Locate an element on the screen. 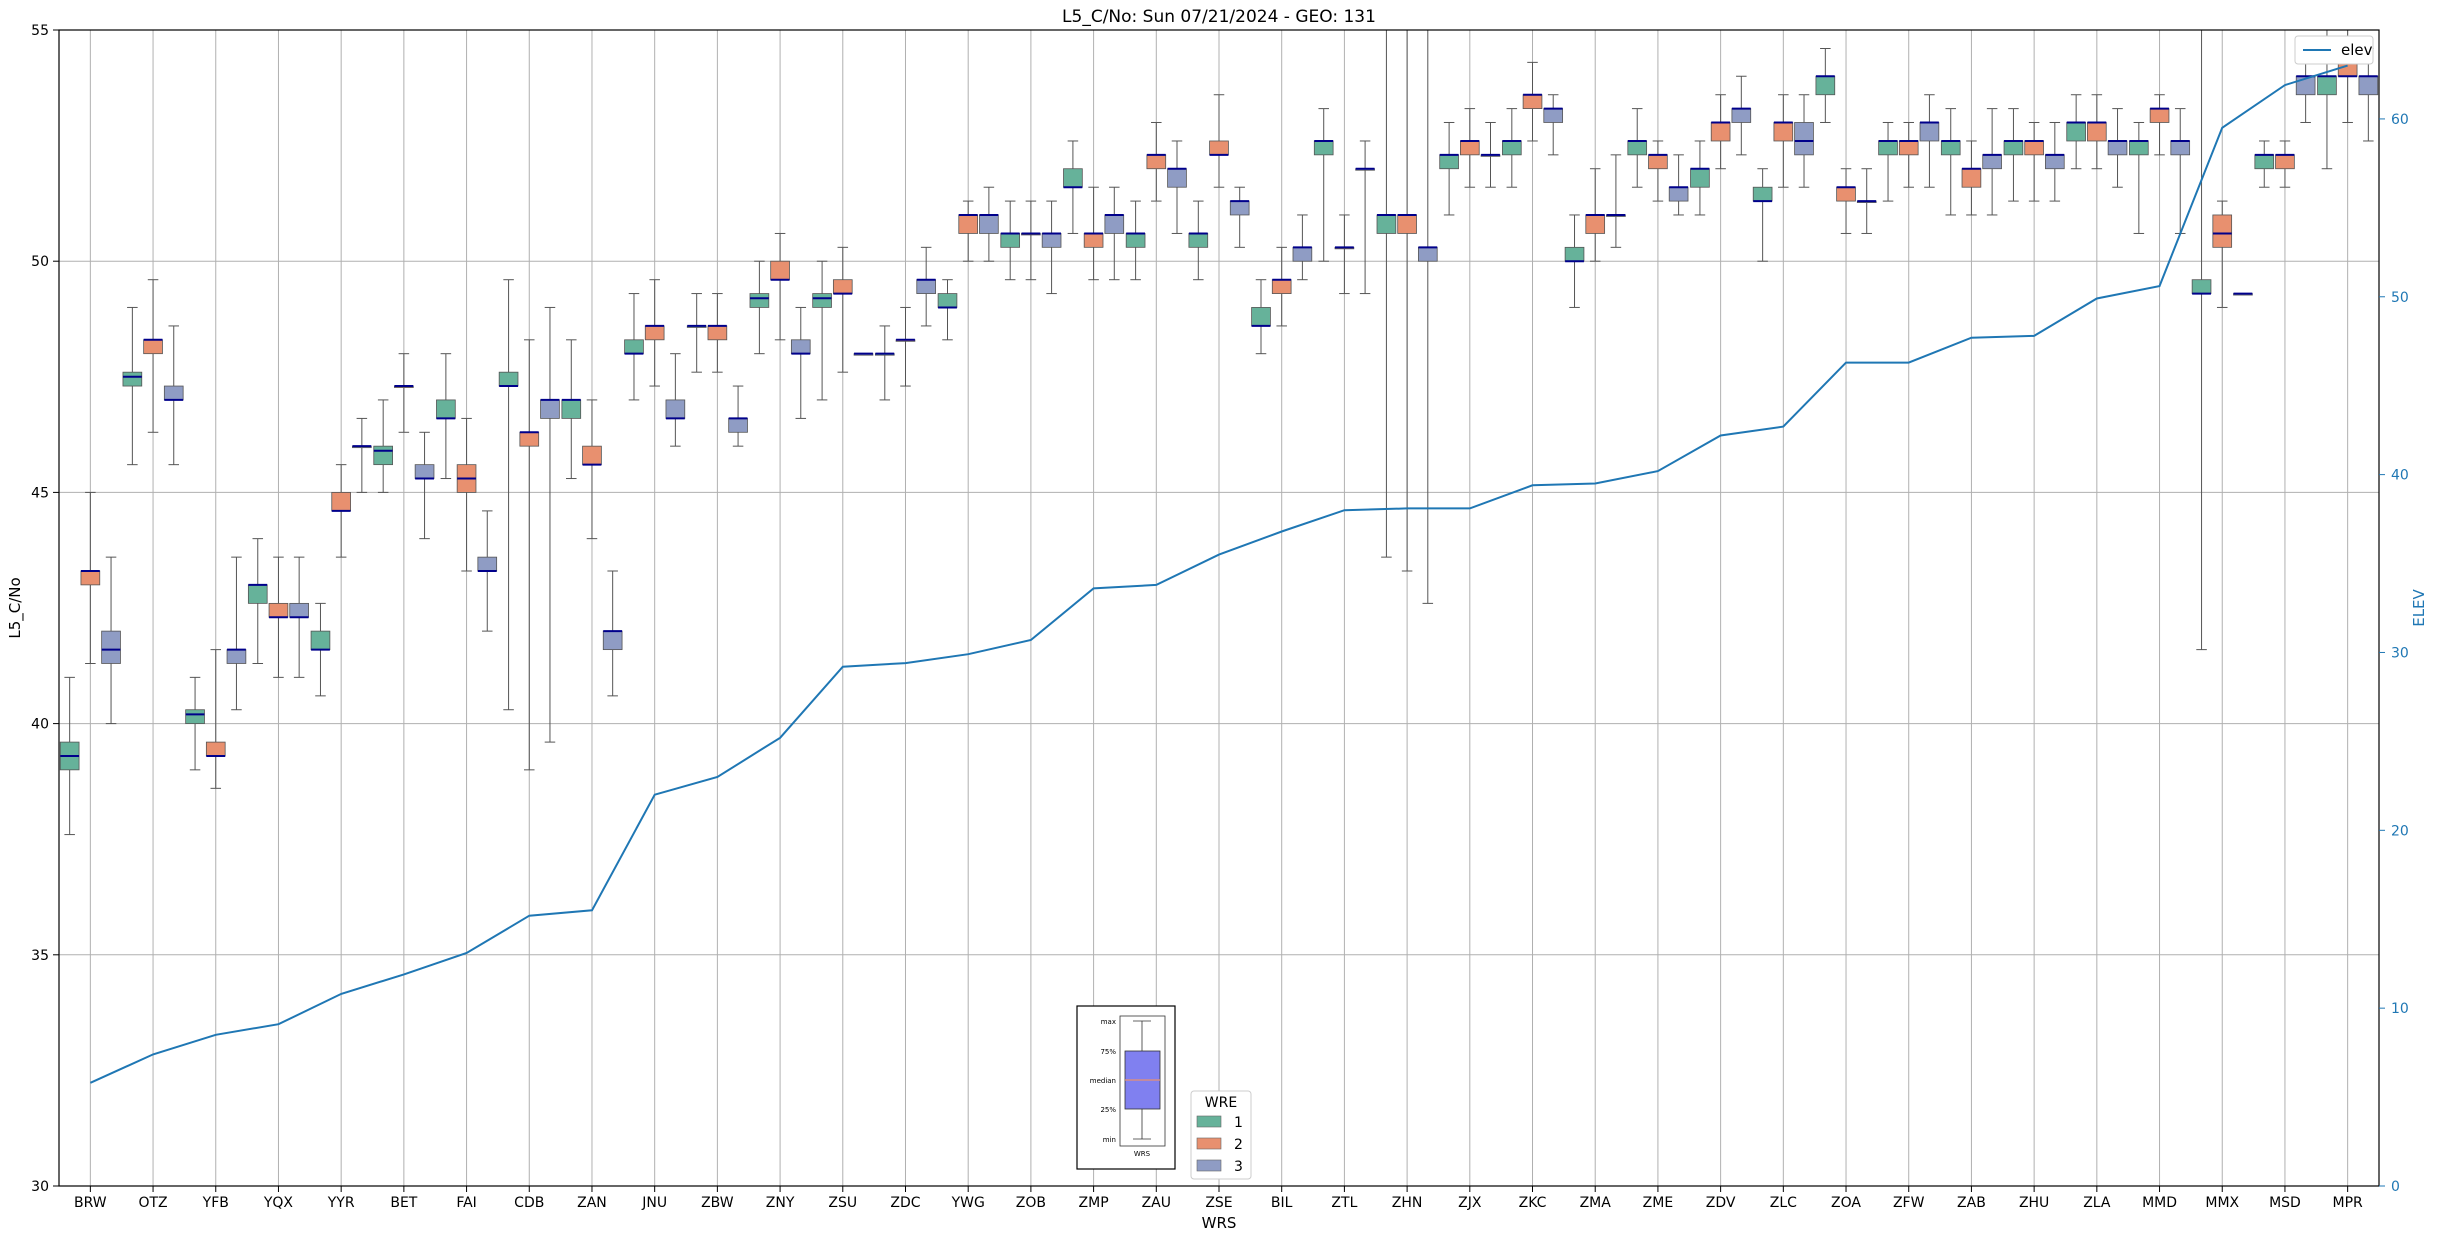 This screenshot has width=2439, height=1238. elev-legend: elev is located at coordinates (2334, 50).